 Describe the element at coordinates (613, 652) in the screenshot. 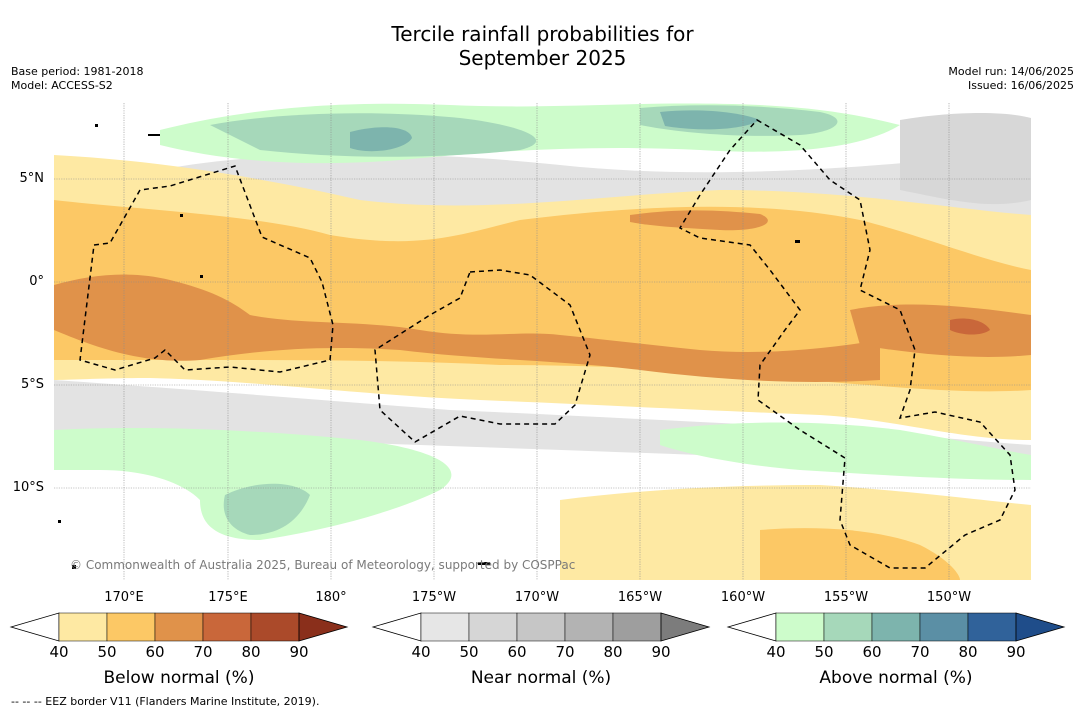

I see `cb-near-tick: 80` at that location.